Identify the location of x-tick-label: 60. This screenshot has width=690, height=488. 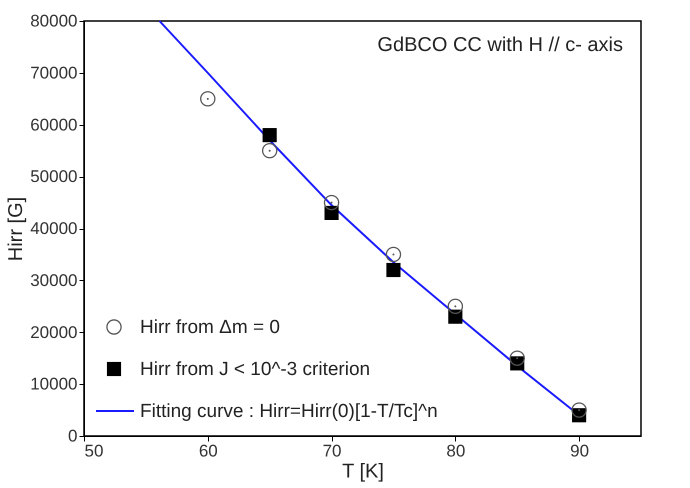
(208, 451).